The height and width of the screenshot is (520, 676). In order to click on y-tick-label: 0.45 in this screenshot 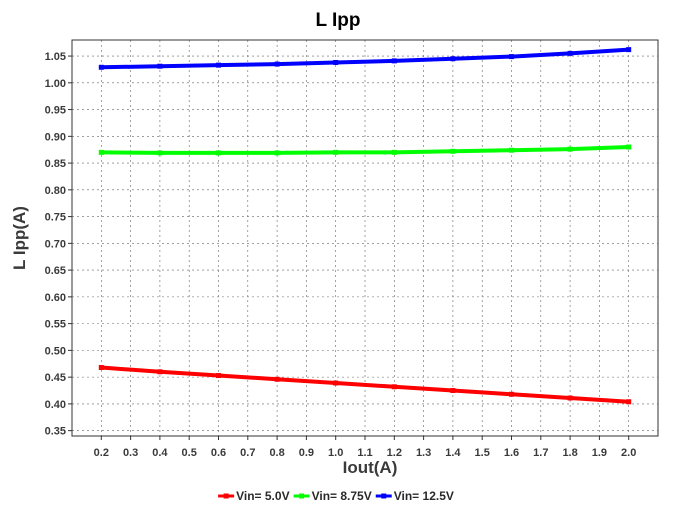, I will do `click(55, 378)`.